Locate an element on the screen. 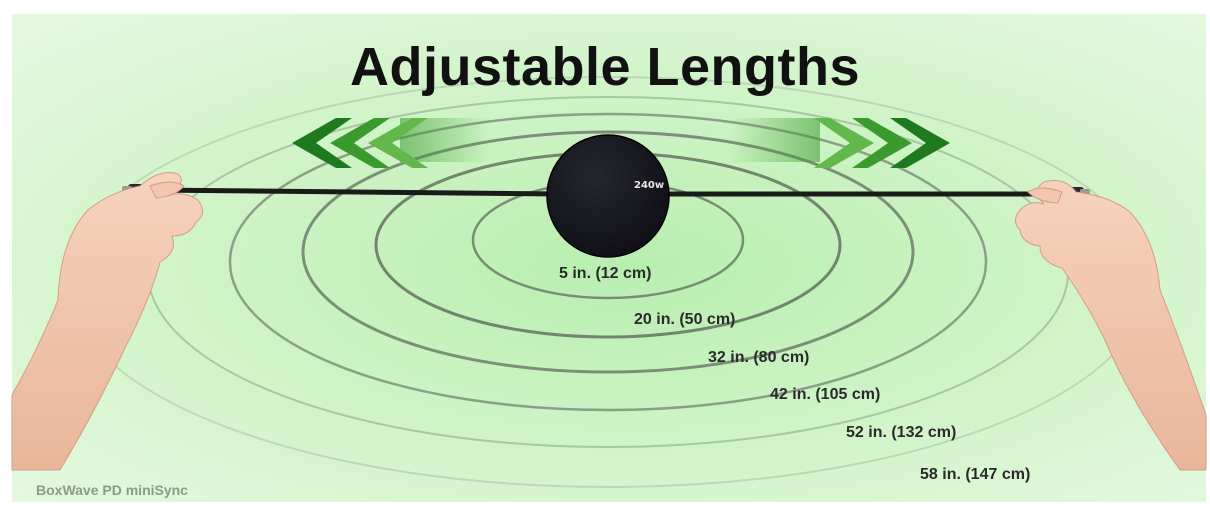  right-hand is located at coordinates (1111, 325).